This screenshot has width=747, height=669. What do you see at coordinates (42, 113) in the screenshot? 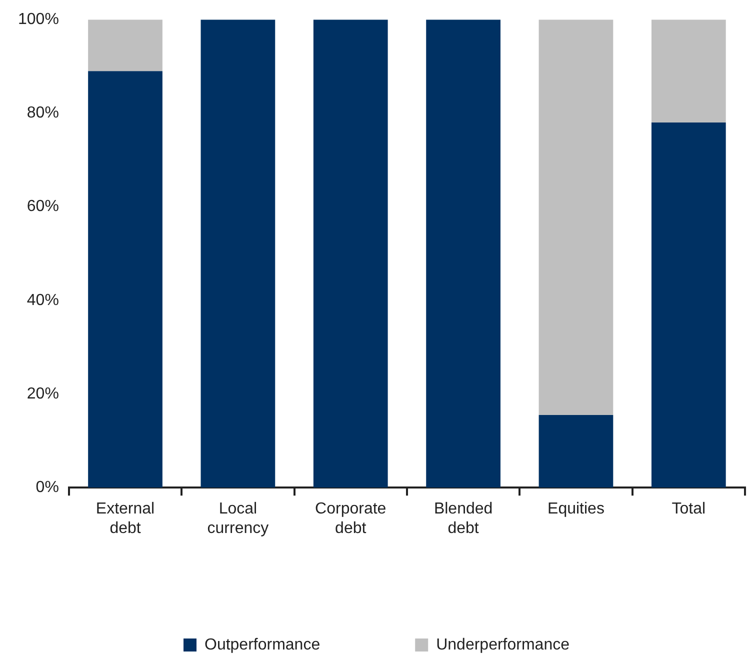
I see `y-tick-label: 80%` at bounding box center [42, 113].